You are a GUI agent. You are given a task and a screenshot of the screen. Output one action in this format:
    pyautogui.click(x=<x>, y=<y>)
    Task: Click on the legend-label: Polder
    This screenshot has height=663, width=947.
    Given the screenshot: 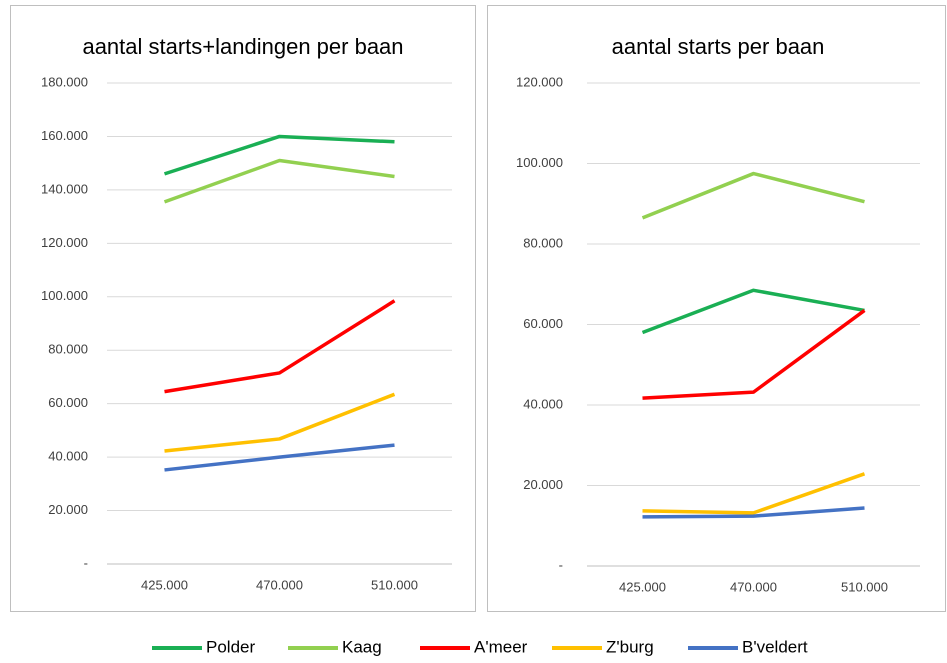 What is the action you would take?
    pyautogui.click(x=230, y=646)
    